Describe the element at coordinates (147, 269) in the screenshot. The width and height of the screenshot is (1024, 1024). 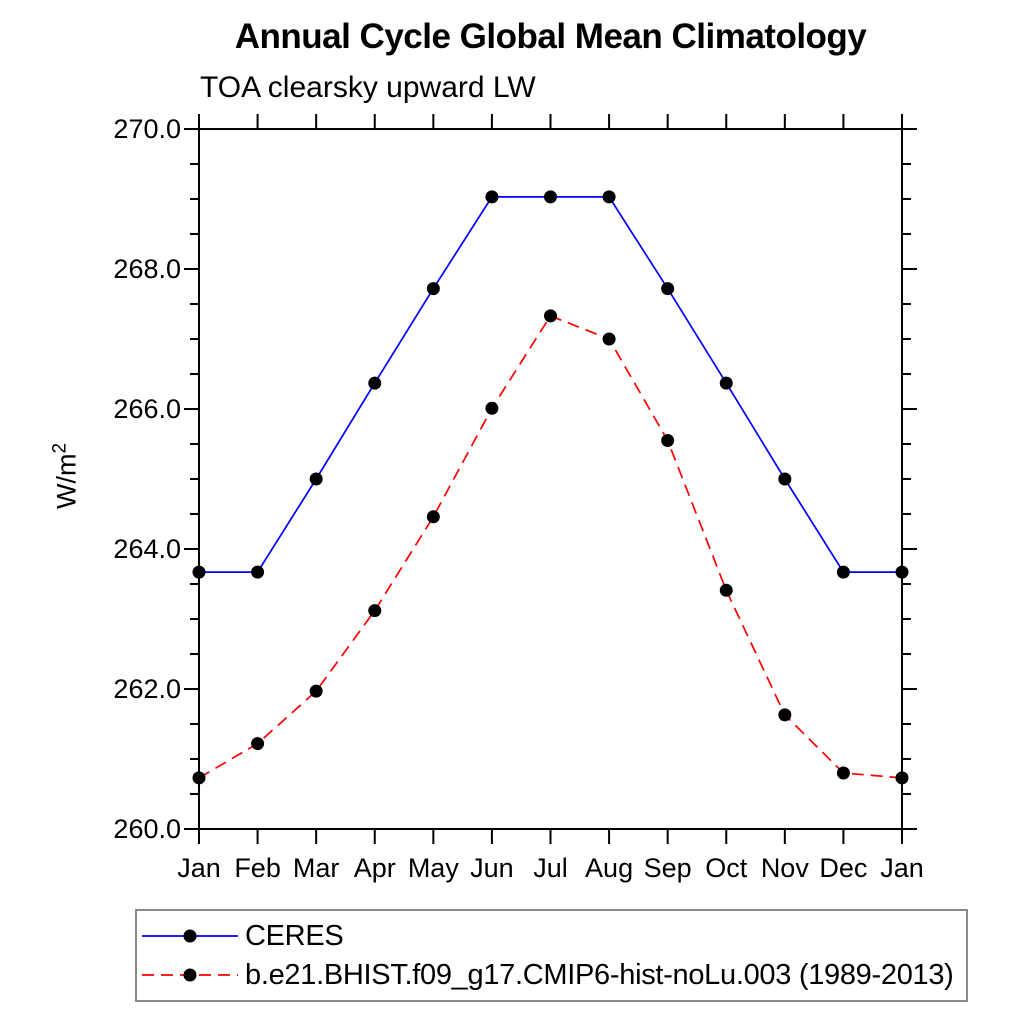
I see `svg-text: 268.0` at that location.